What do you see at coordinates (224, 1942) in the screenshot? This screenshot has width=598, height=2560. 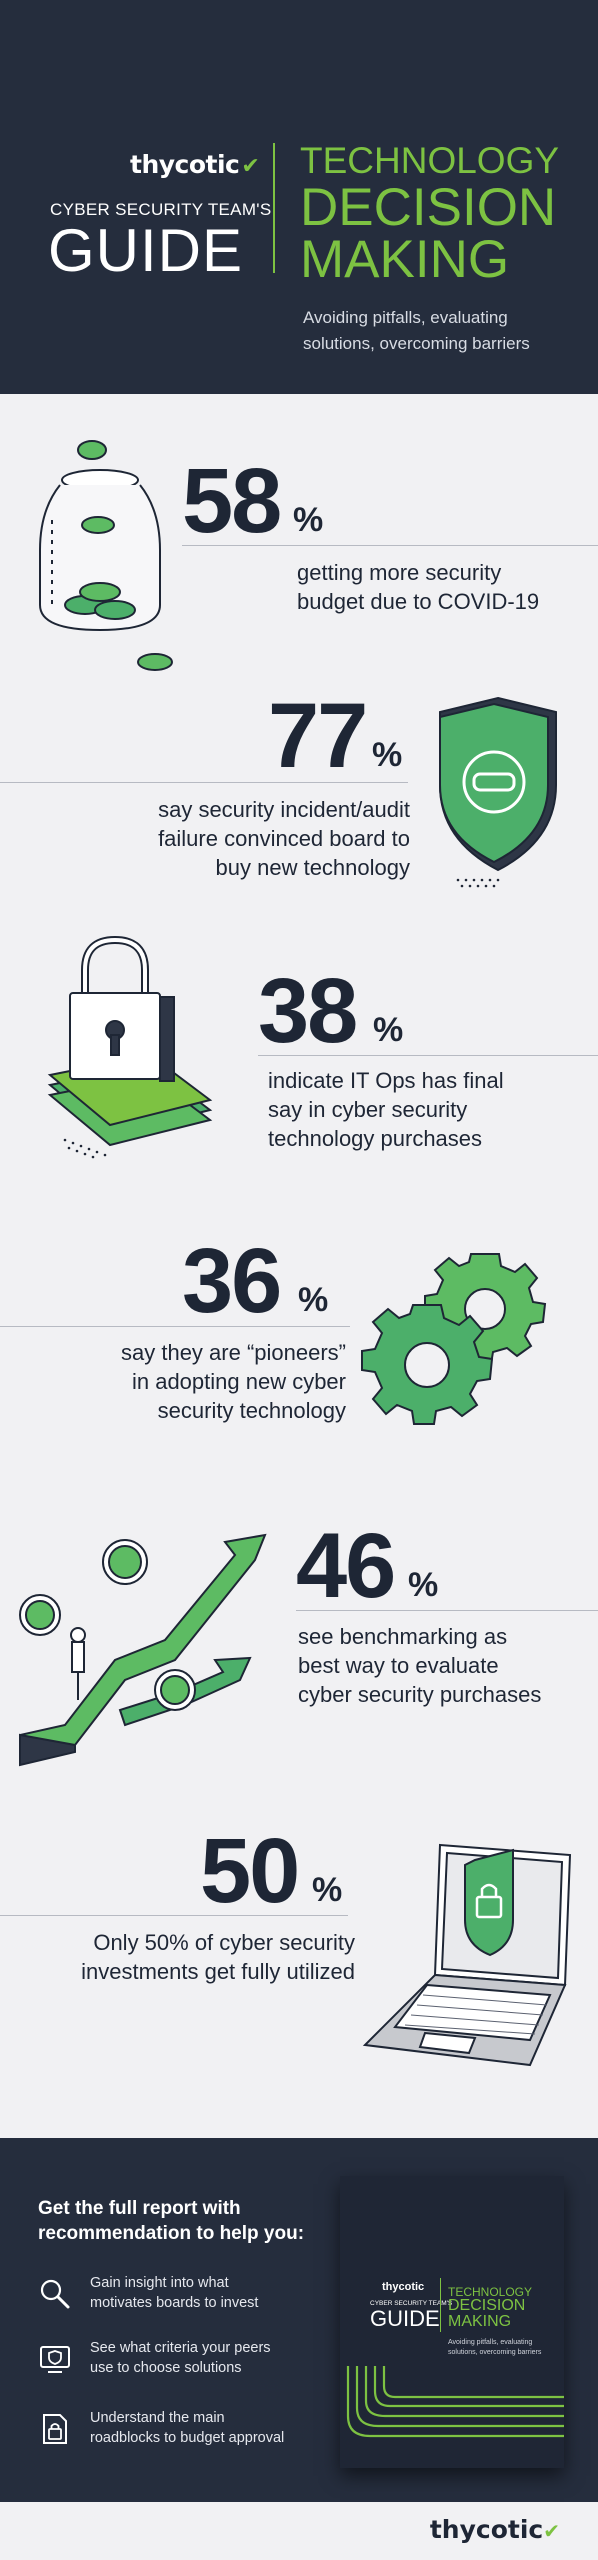 I see `stat-50-line1: Only 50% of cyber security` at bounding box center [224, 1942].